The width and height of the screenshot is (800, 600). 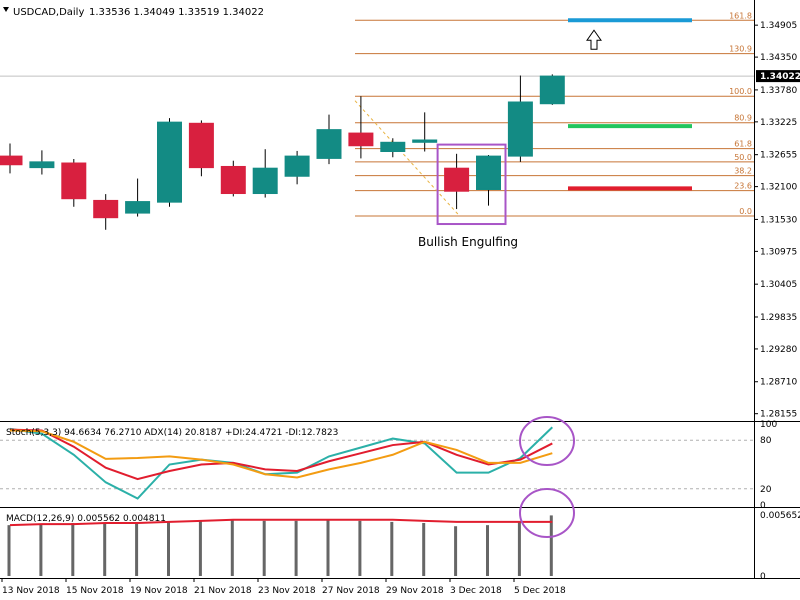 I want to click on date-tick-label: 15 Nov 2018, so click(x=95, y=591).